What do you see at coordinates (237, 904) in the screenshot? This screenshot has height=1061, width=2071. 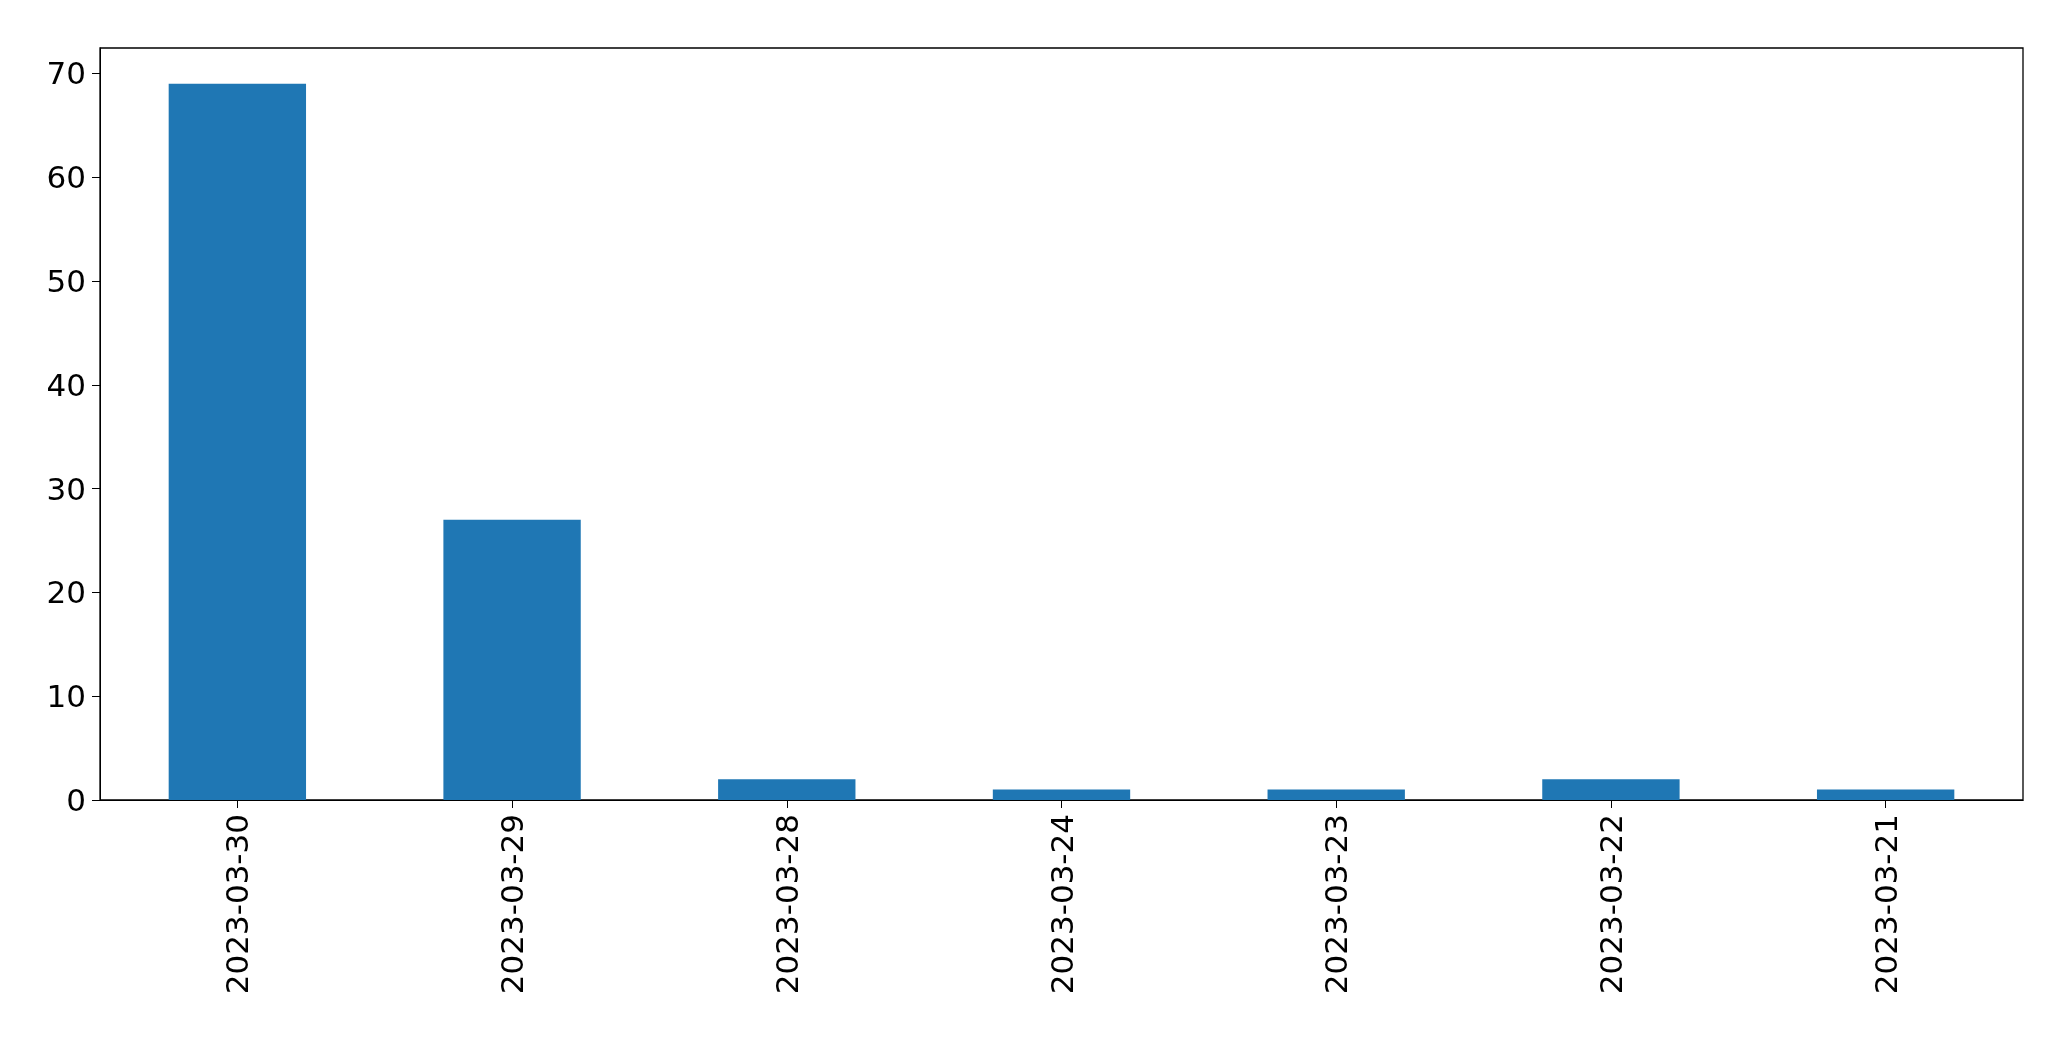 I see `x-tick-label: 2023-03-30` at bounding box center [237, 904].